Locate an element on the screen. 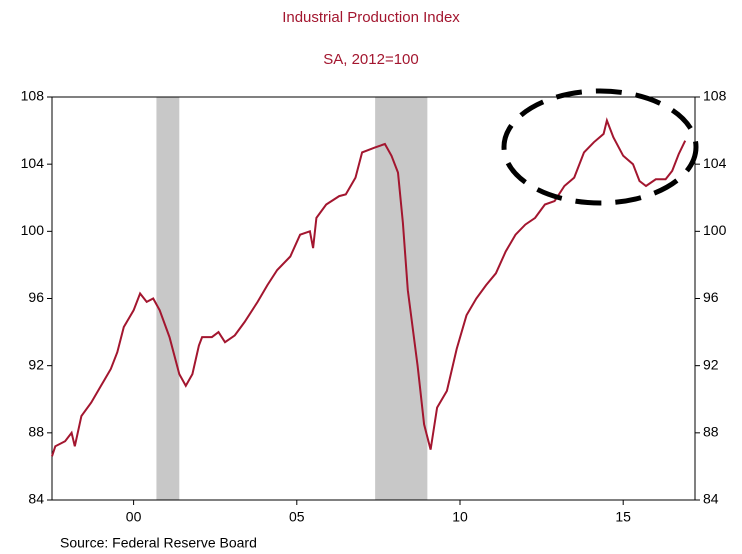  y-tick-label: 104 is located at coordinates (33, 163).